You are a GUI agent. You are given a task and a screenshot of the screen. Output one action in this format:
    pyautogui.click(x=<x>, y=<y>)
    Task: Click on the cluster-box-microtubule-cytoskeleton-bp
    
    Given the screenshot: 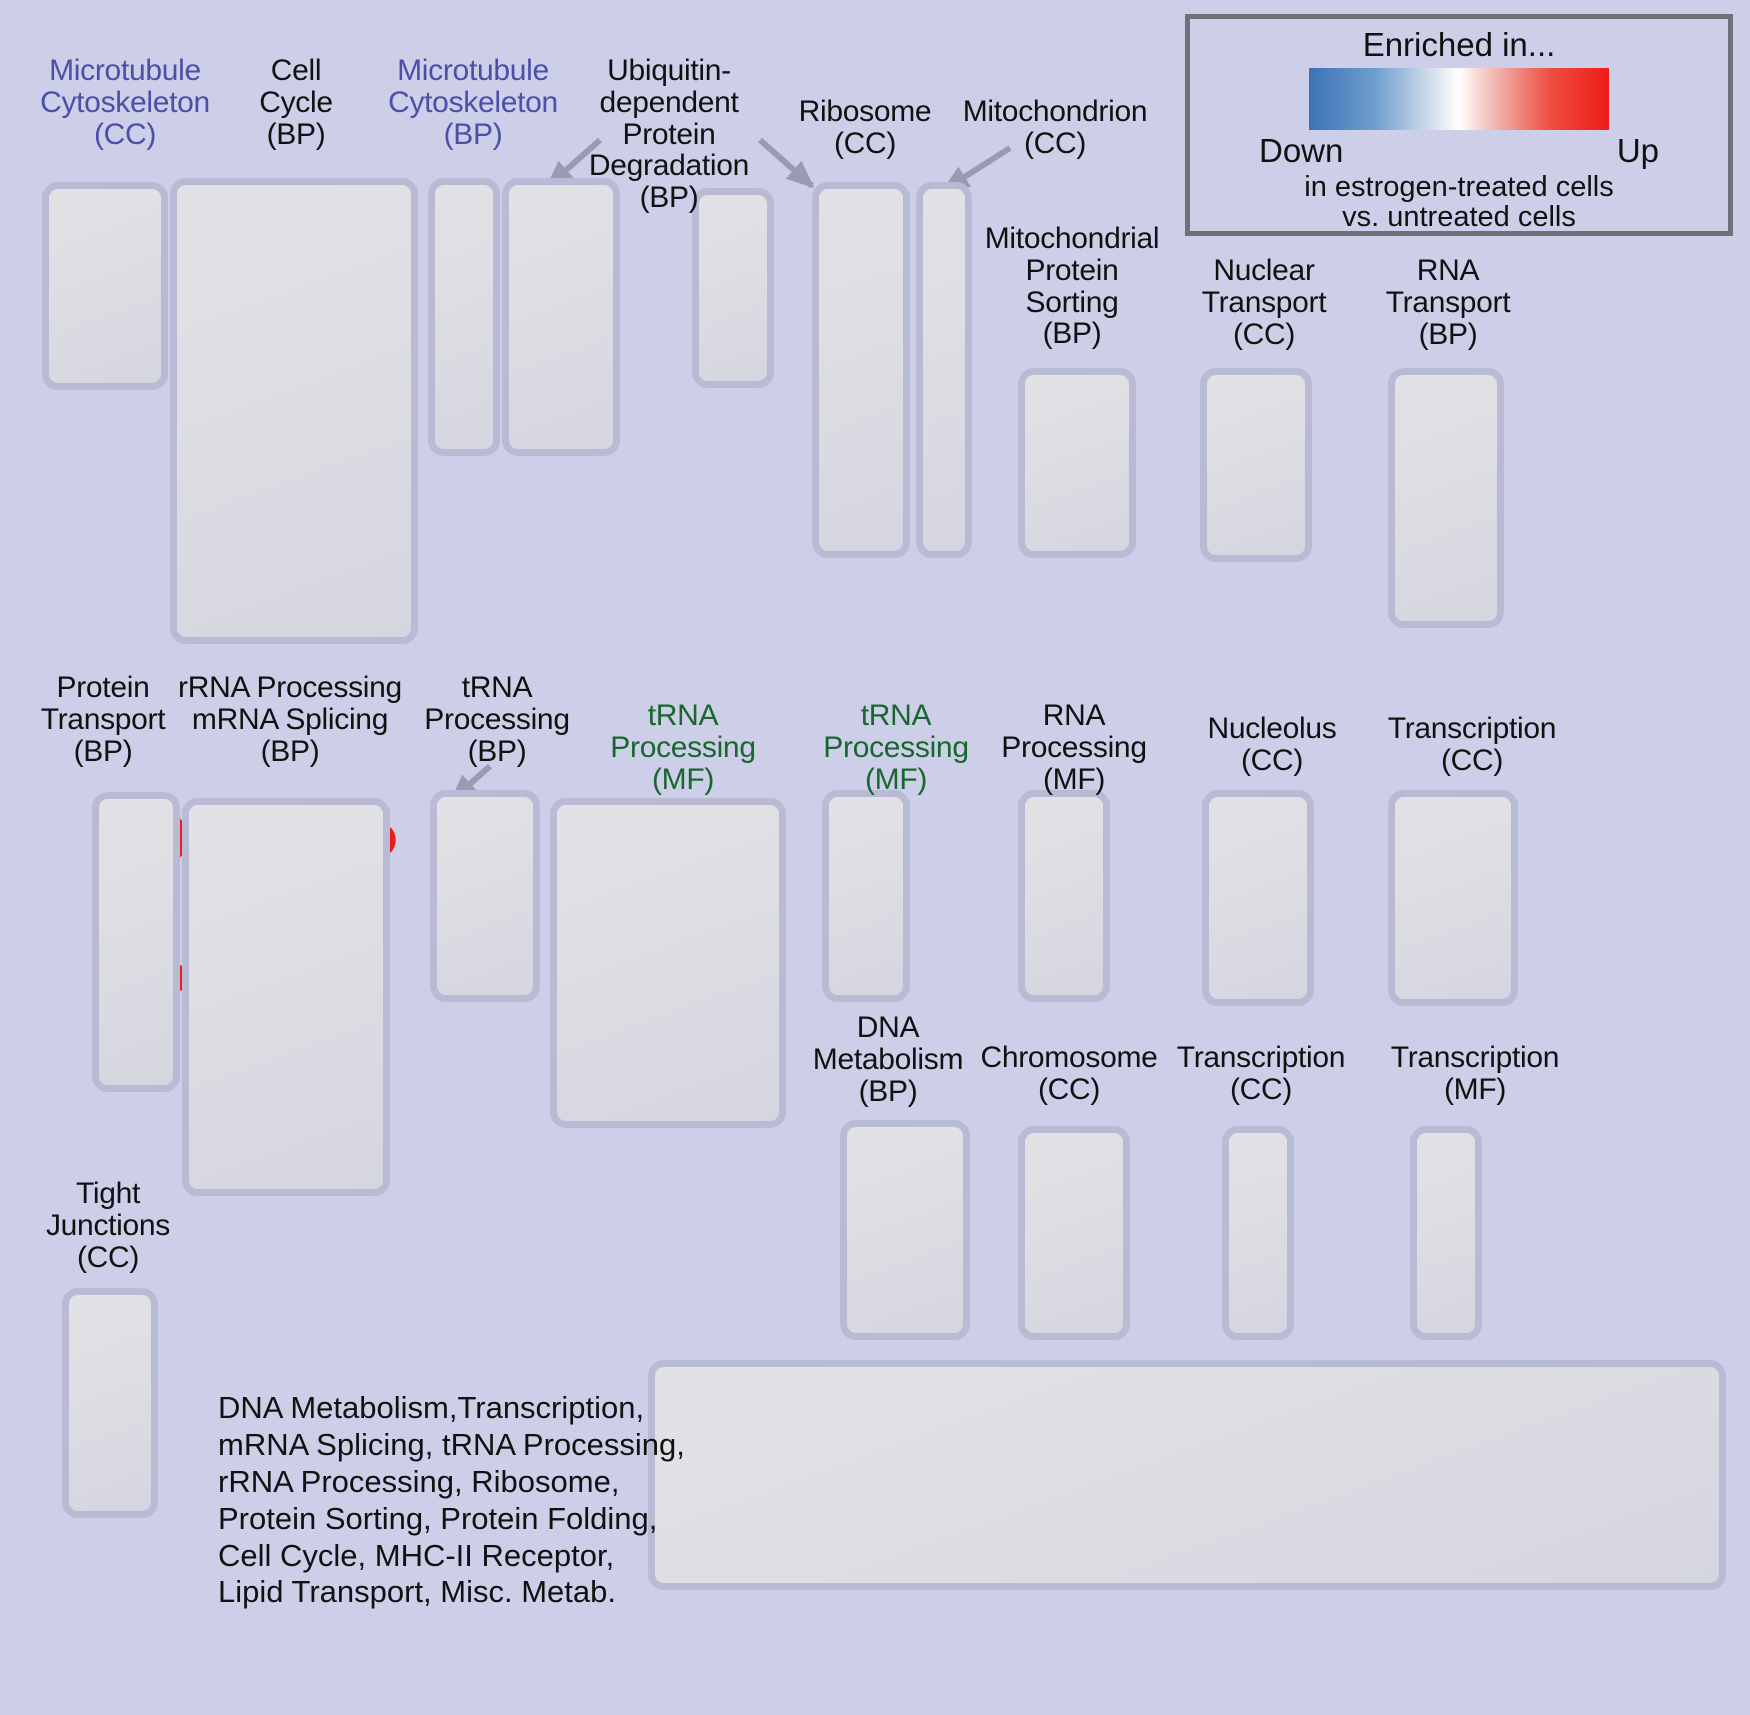 What is the action you would take?
    pyautogui.click(x=464, y=317)
    